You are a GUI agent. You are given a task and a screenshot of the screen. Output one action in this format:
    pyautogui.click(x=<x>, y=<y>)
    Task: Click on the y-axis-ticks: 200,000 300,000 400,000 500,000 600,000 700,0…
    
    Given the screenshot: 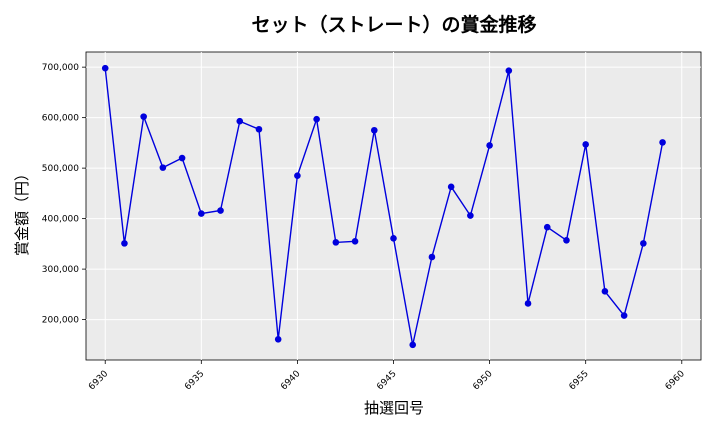 What is the action you would take?
    pyautogui.click(x=64, y=194)
    